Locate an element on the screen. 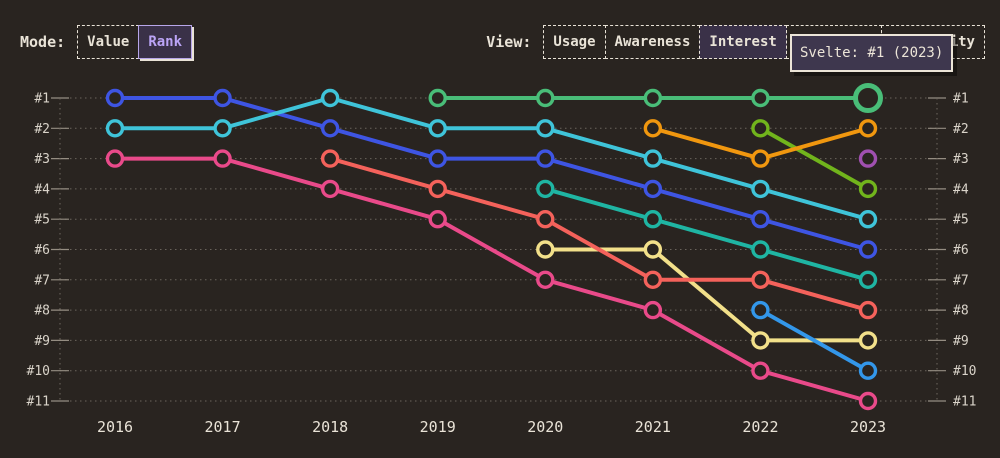  marker-royal-blue-2022 is located at coordinates (760, 219).